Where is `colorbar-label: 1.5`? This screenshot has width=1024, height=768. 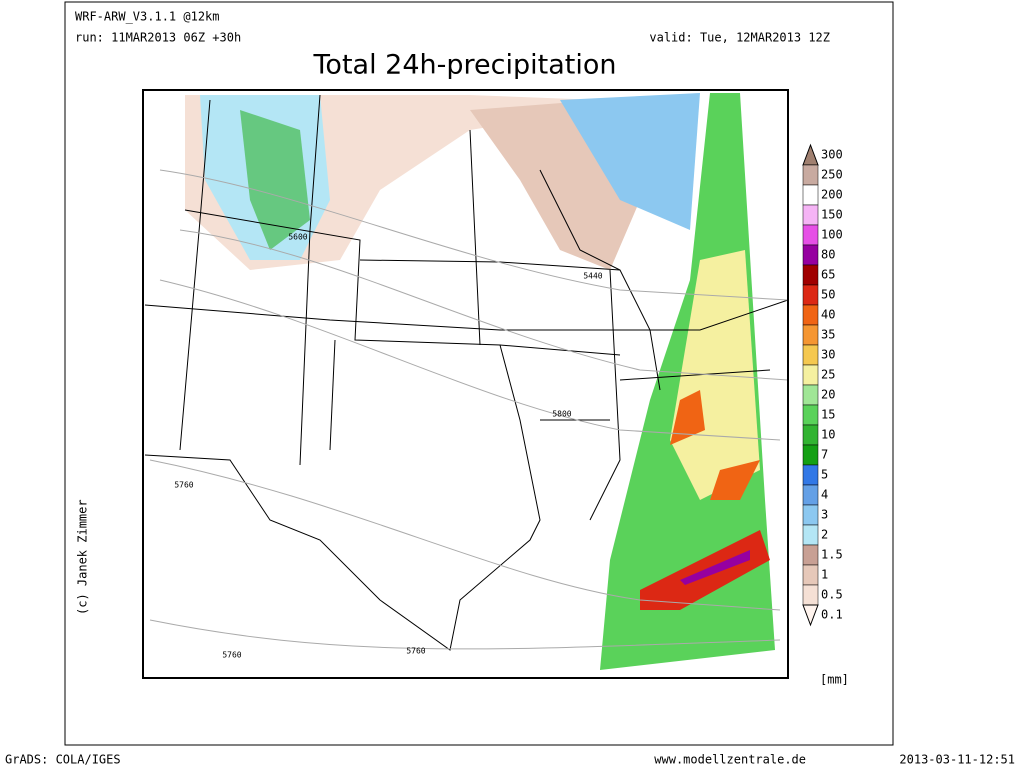
colorbar-label: 1.5 is located at coordinates (832, 555).